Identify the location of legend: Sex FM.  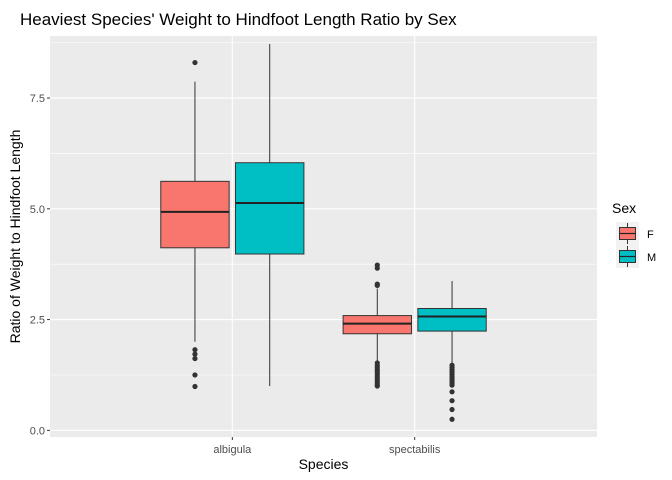
(634, 234).